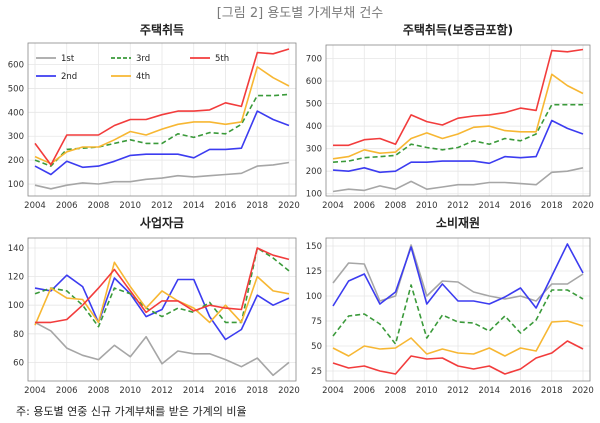 Image resolution: width=600 pixels, height=423 pixels. I want to click on y-tick-label: 120, so click(16, 278).